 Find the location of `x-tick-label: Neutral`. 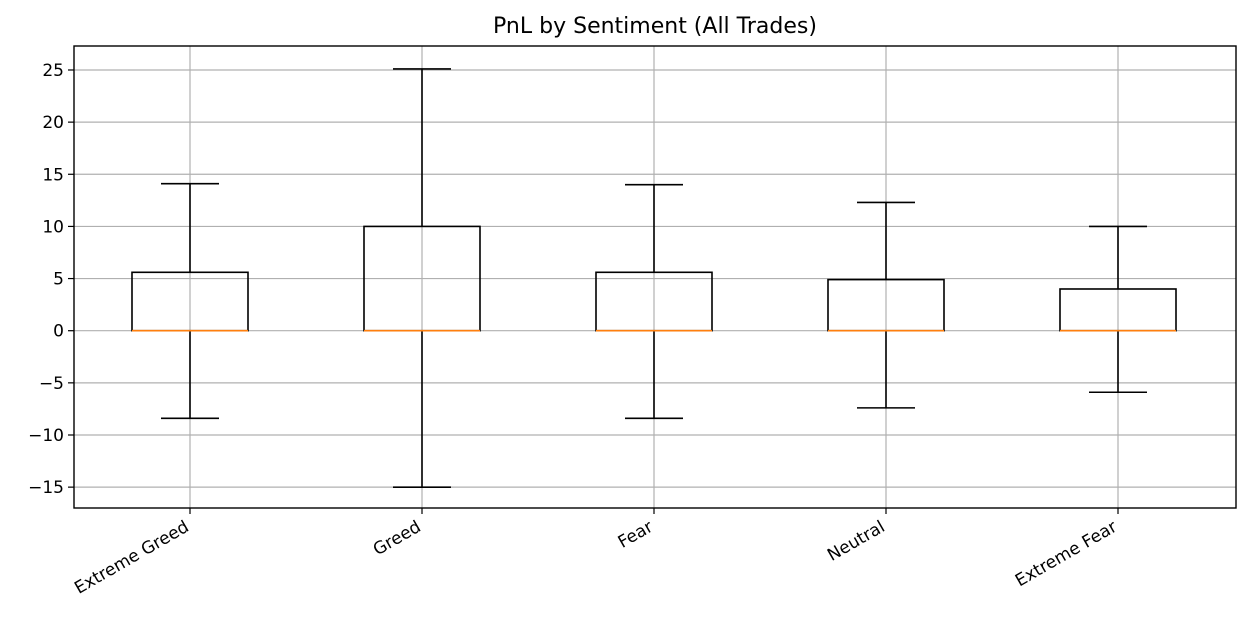

x-tick-label: Neutral is located at coordinates (856, 541).